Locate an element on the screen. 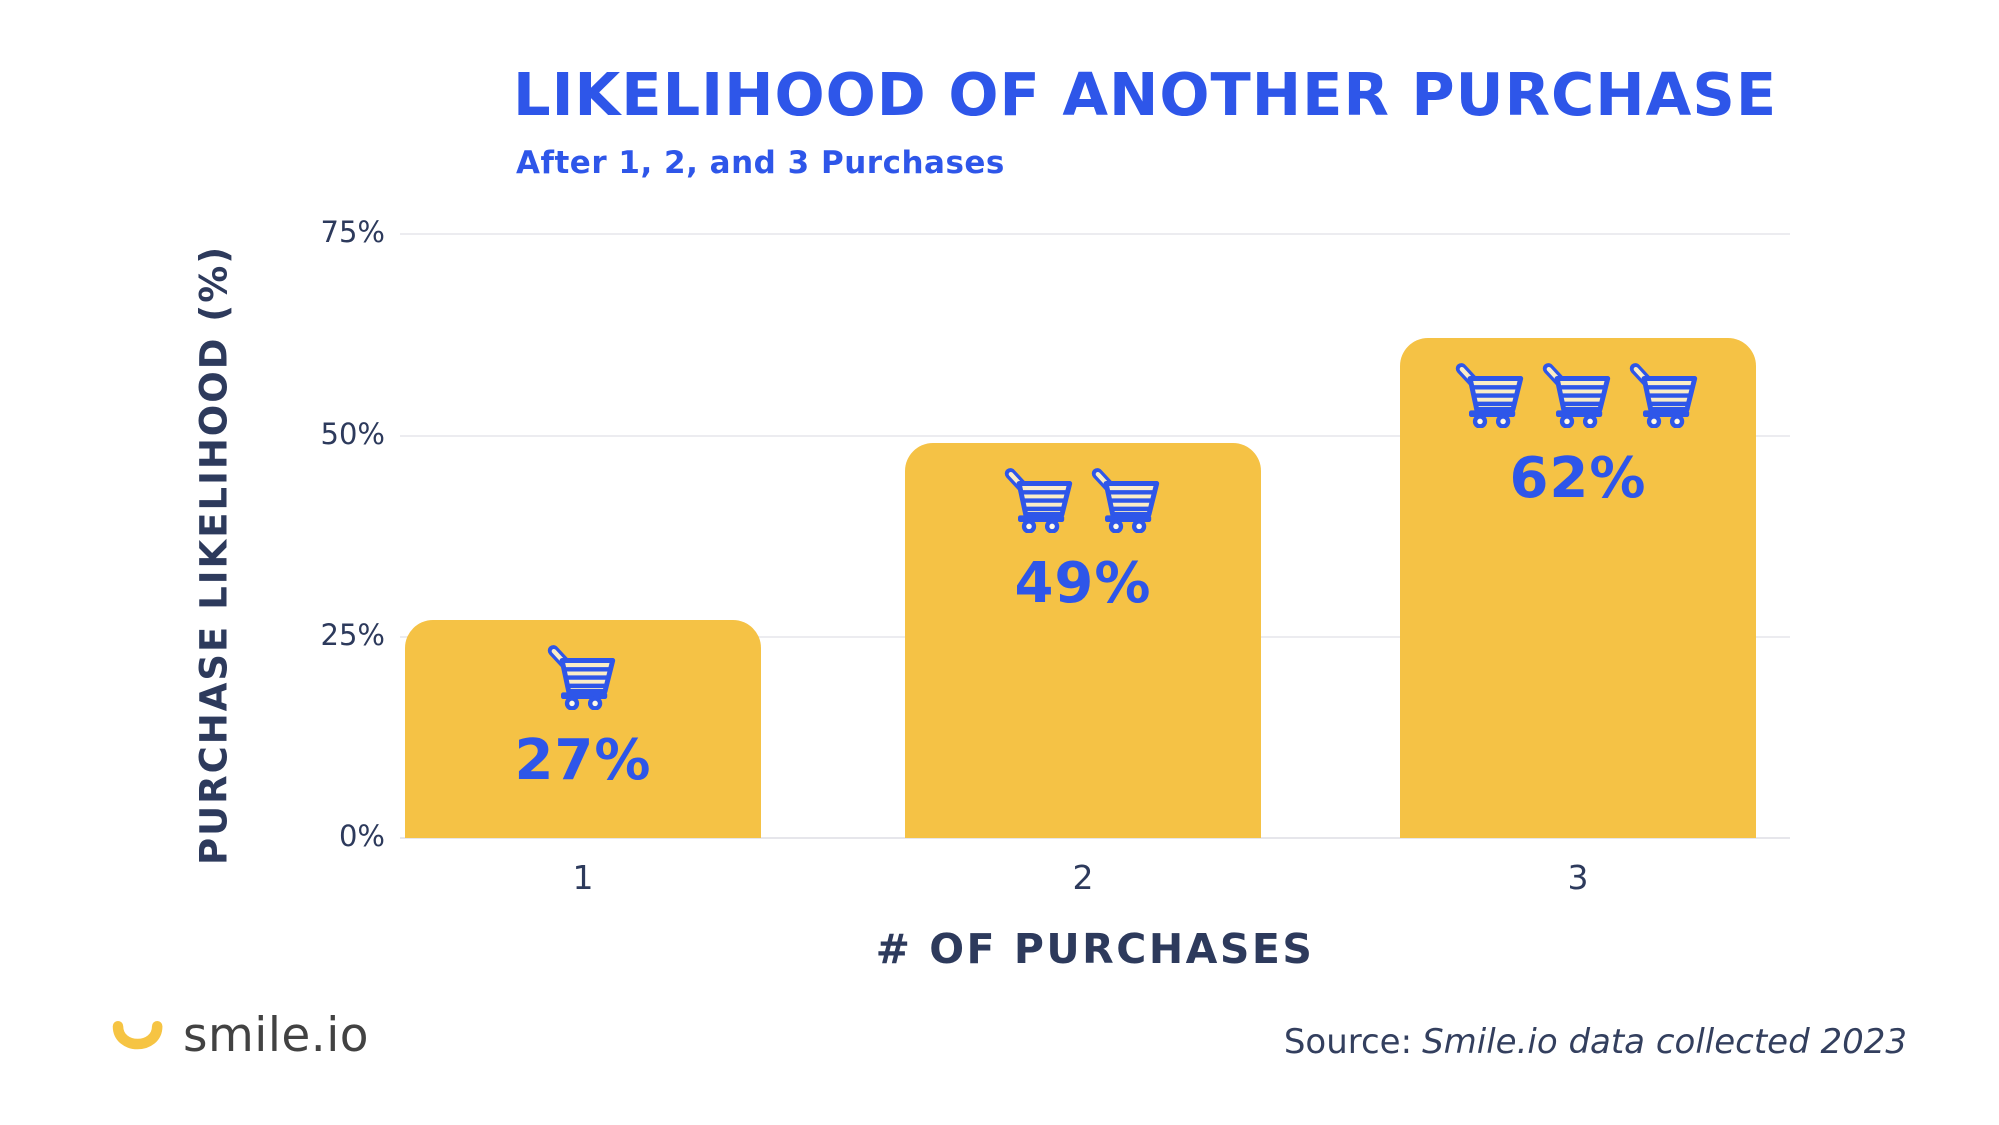 Image resolution: width=1999 pixels, height=1125 pixels. source-attribution: Source: Smile.io data collected 2023 is located at coordinates (1595, 1042).